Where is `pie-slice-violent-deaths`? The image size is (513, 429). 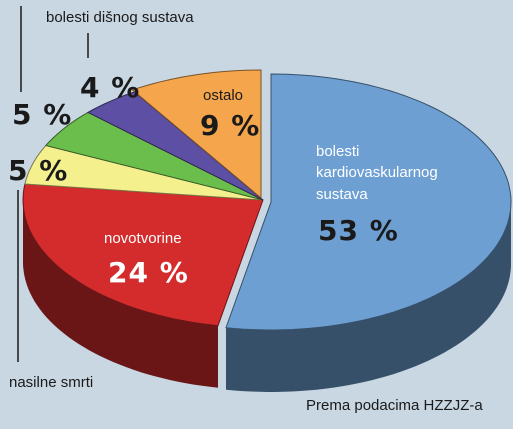
pie-slice-violent-deaths is located at coordinates (144, 172).